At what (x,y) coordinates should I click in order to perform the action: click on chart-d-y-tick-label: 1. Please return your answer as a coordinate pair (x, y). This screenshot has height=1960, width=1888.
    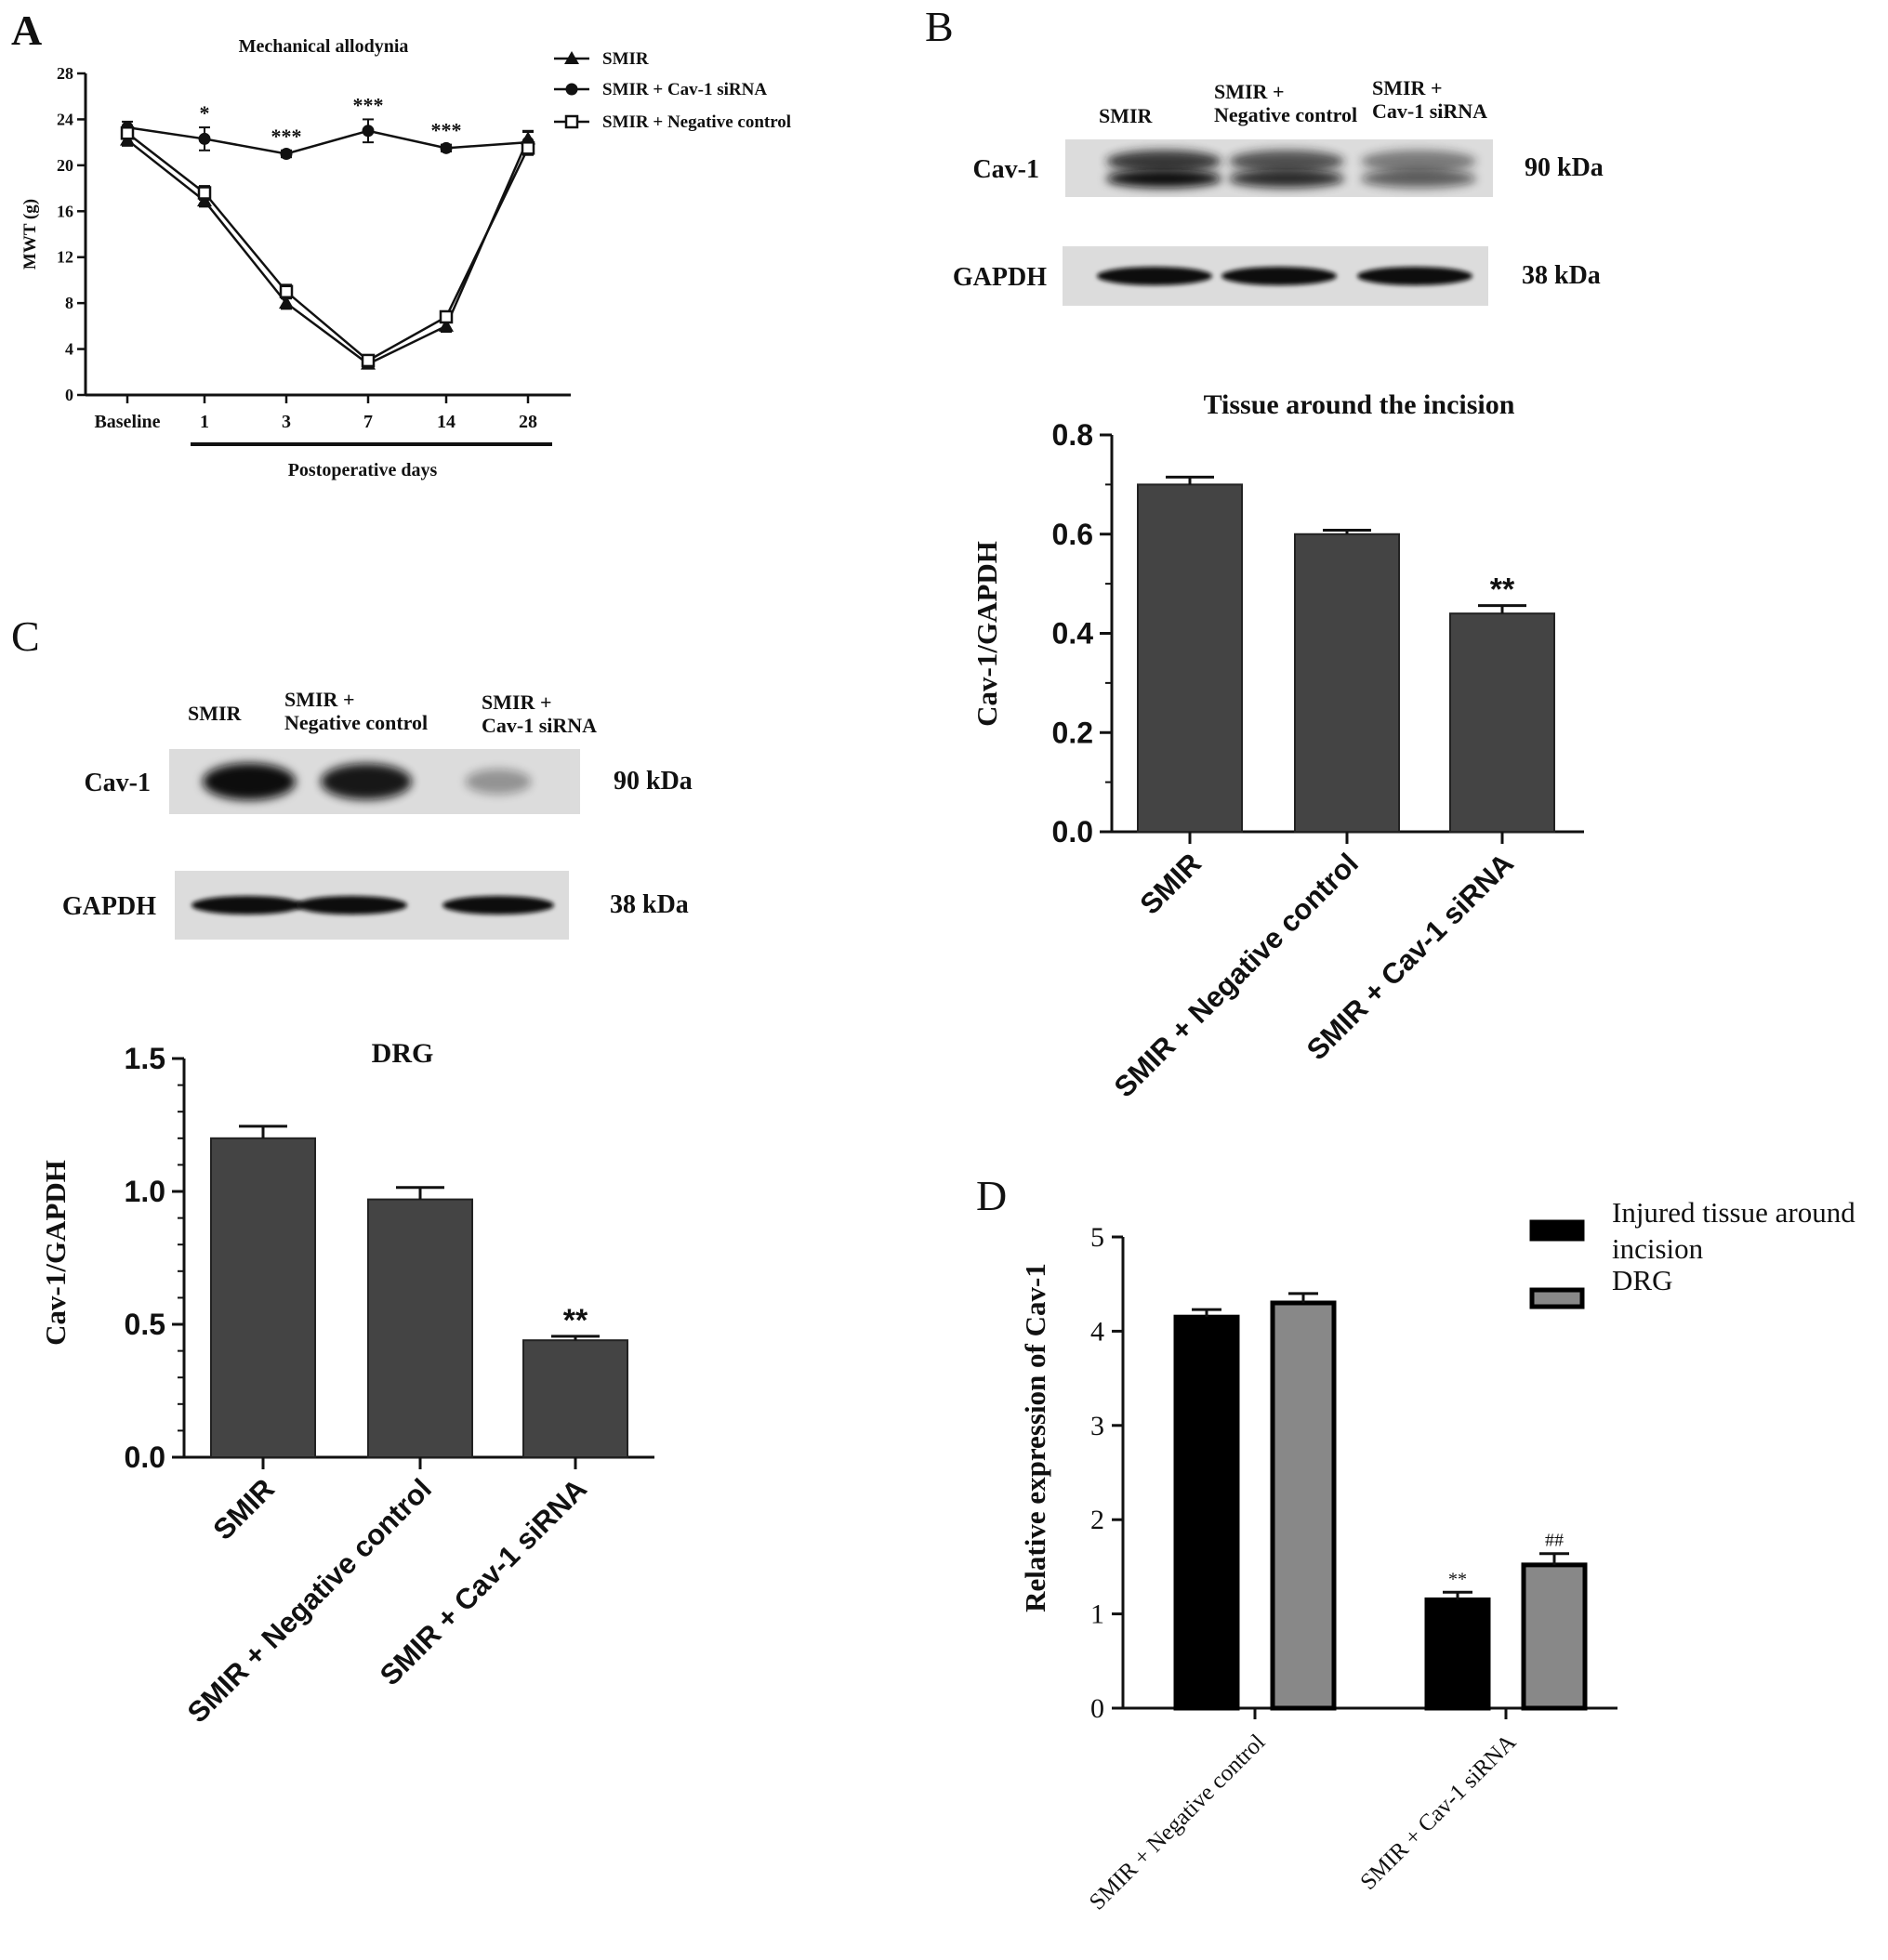
    Looking at the image, I should click on (1097, 1615).